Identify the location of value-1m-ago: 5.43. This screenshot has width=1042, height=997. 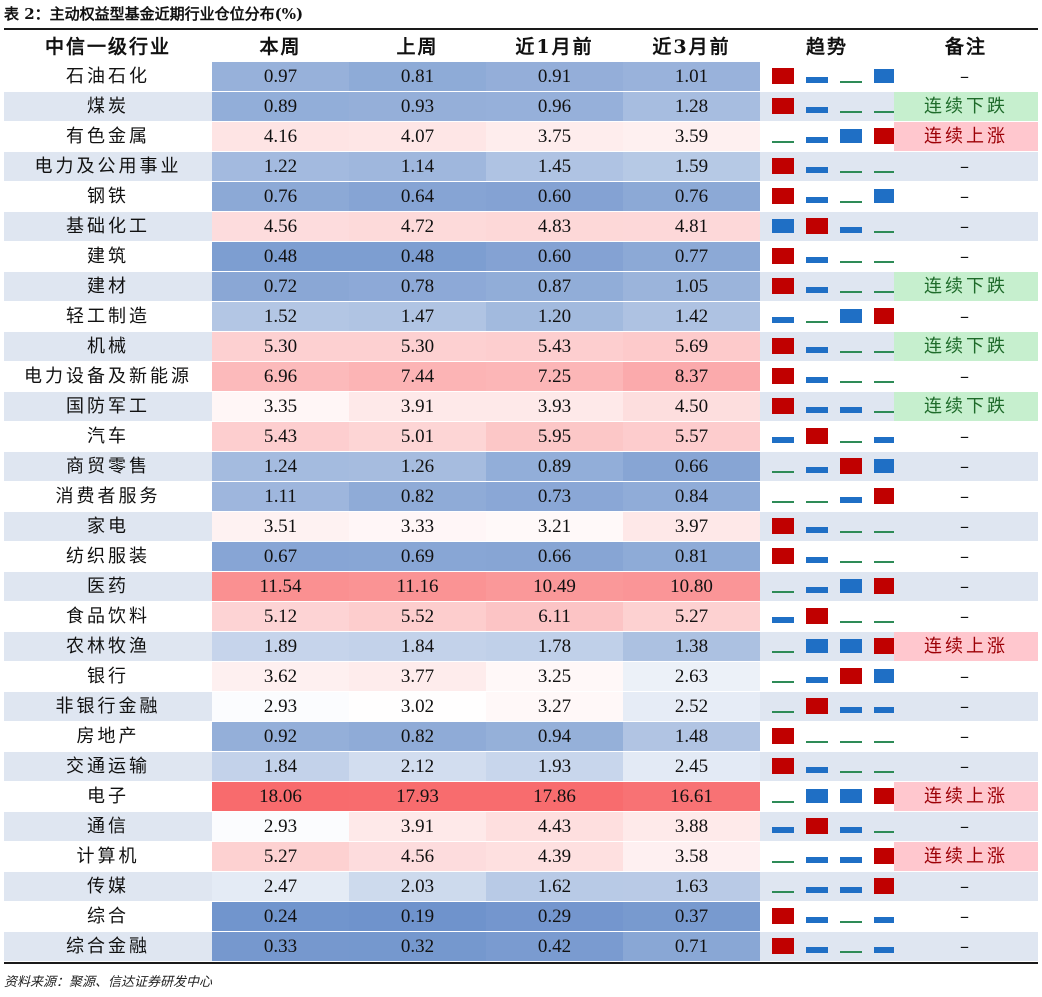
(554, 346).